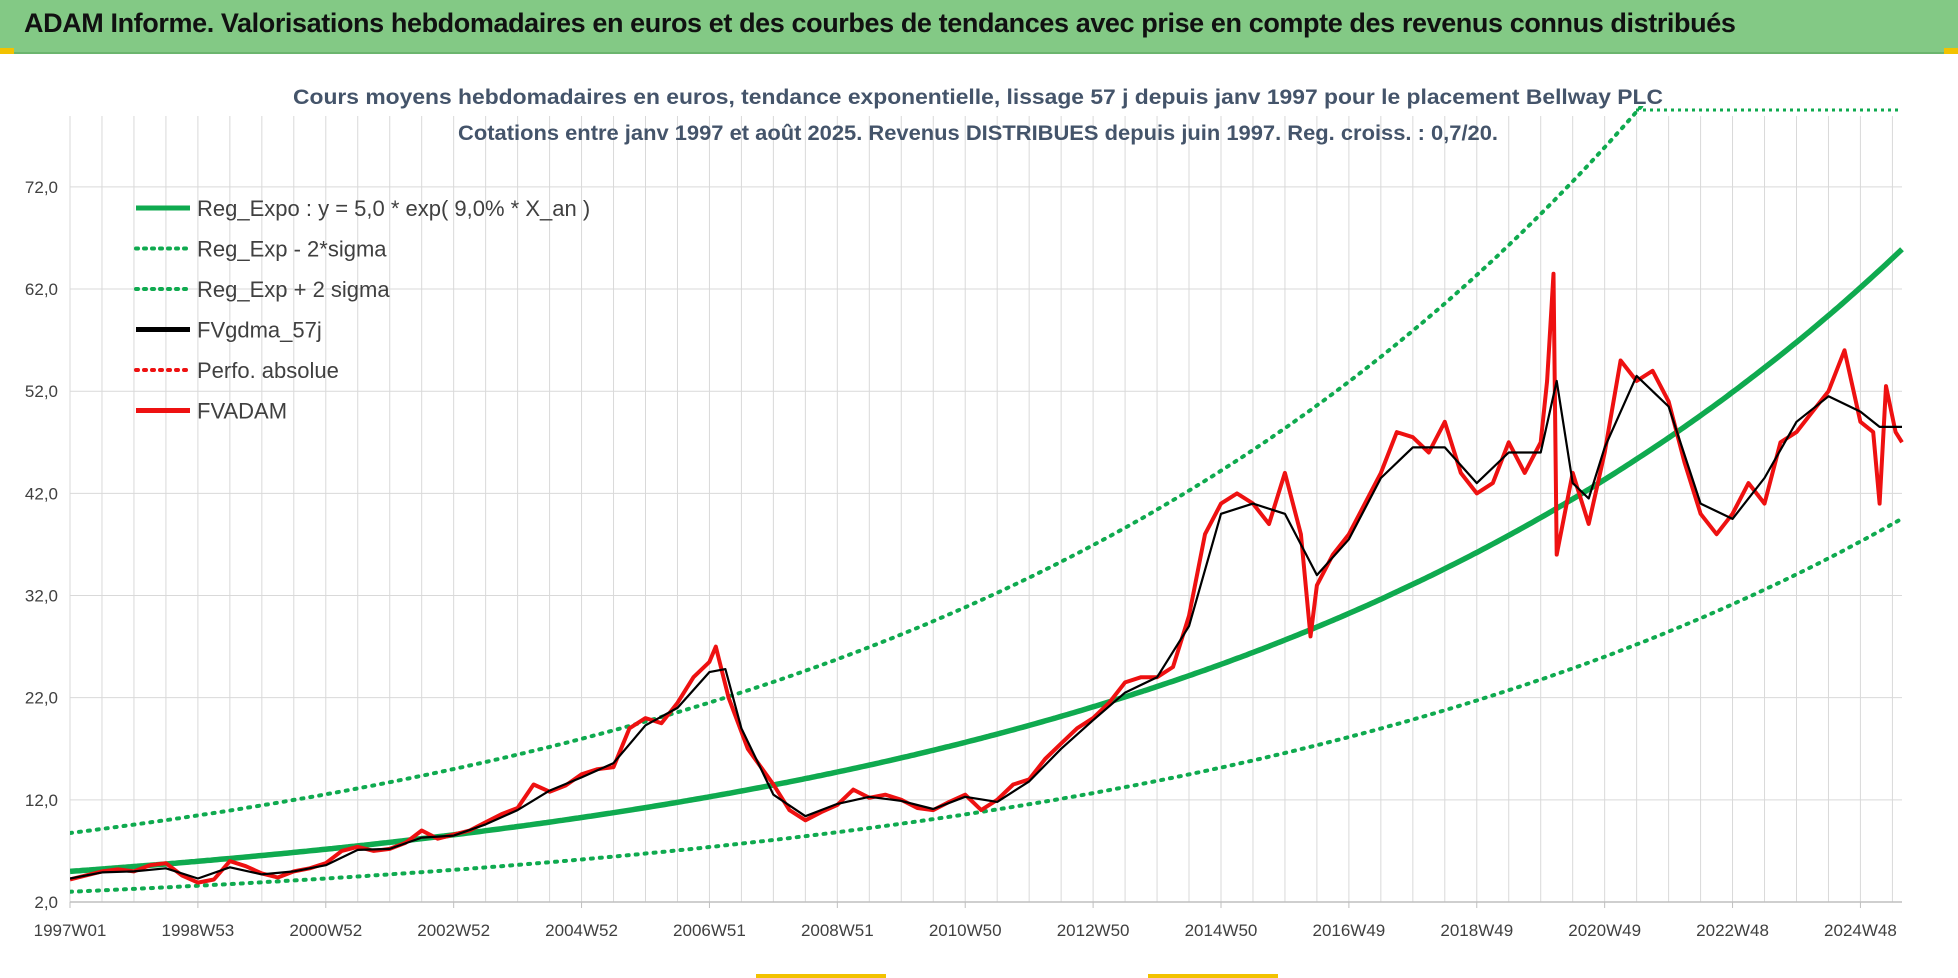 The image size is (1958, 978). I want to click on legend-label: FVADAM, so click(242, 411).